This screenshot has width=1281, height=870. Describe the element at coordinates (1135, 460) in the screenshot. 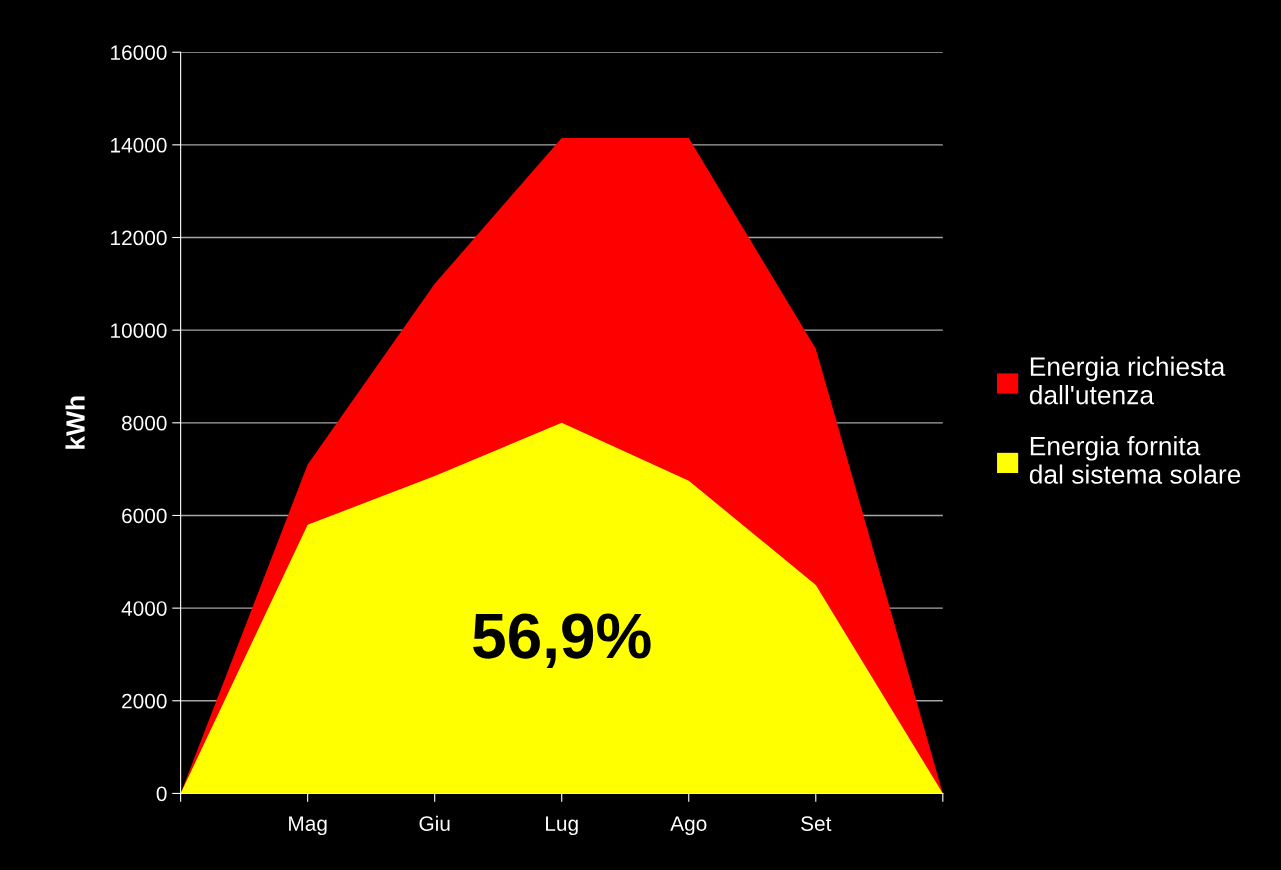

I see `legend-label: Energia fornita dal sistema solare` at that location.